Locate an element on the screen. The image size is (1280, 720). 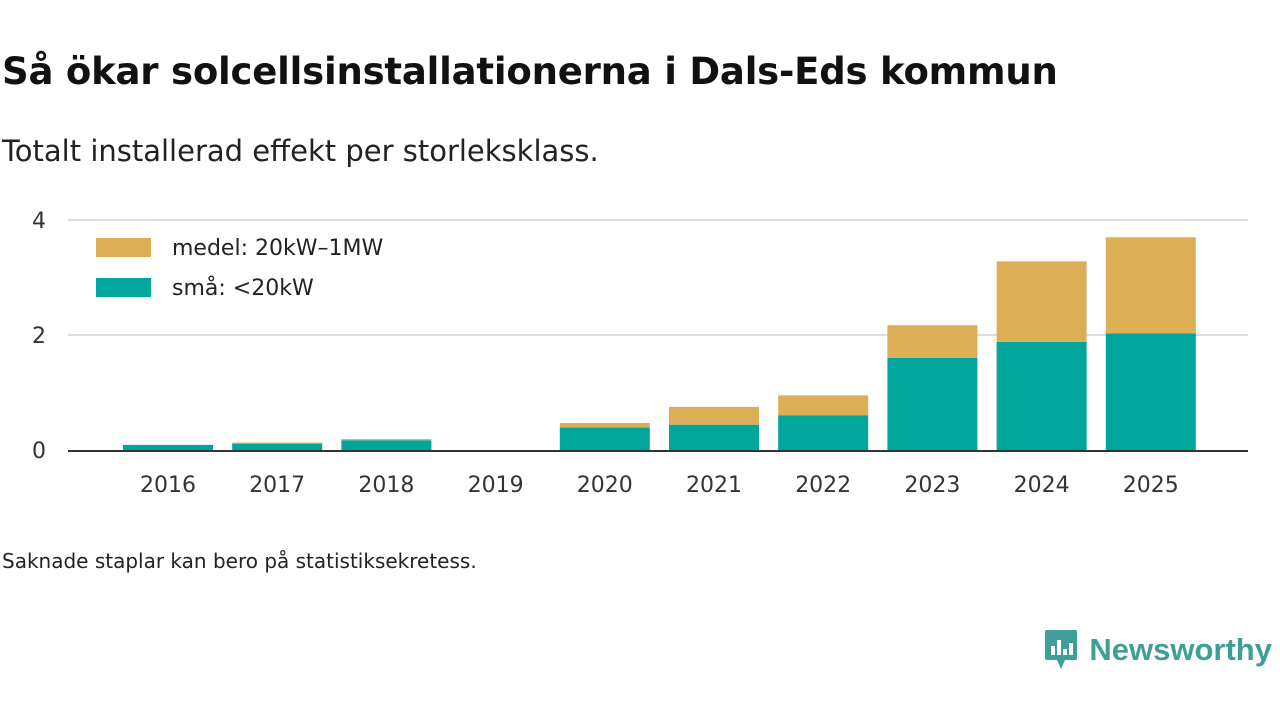
bar-small-2023 is located at coordinates (932, 404).